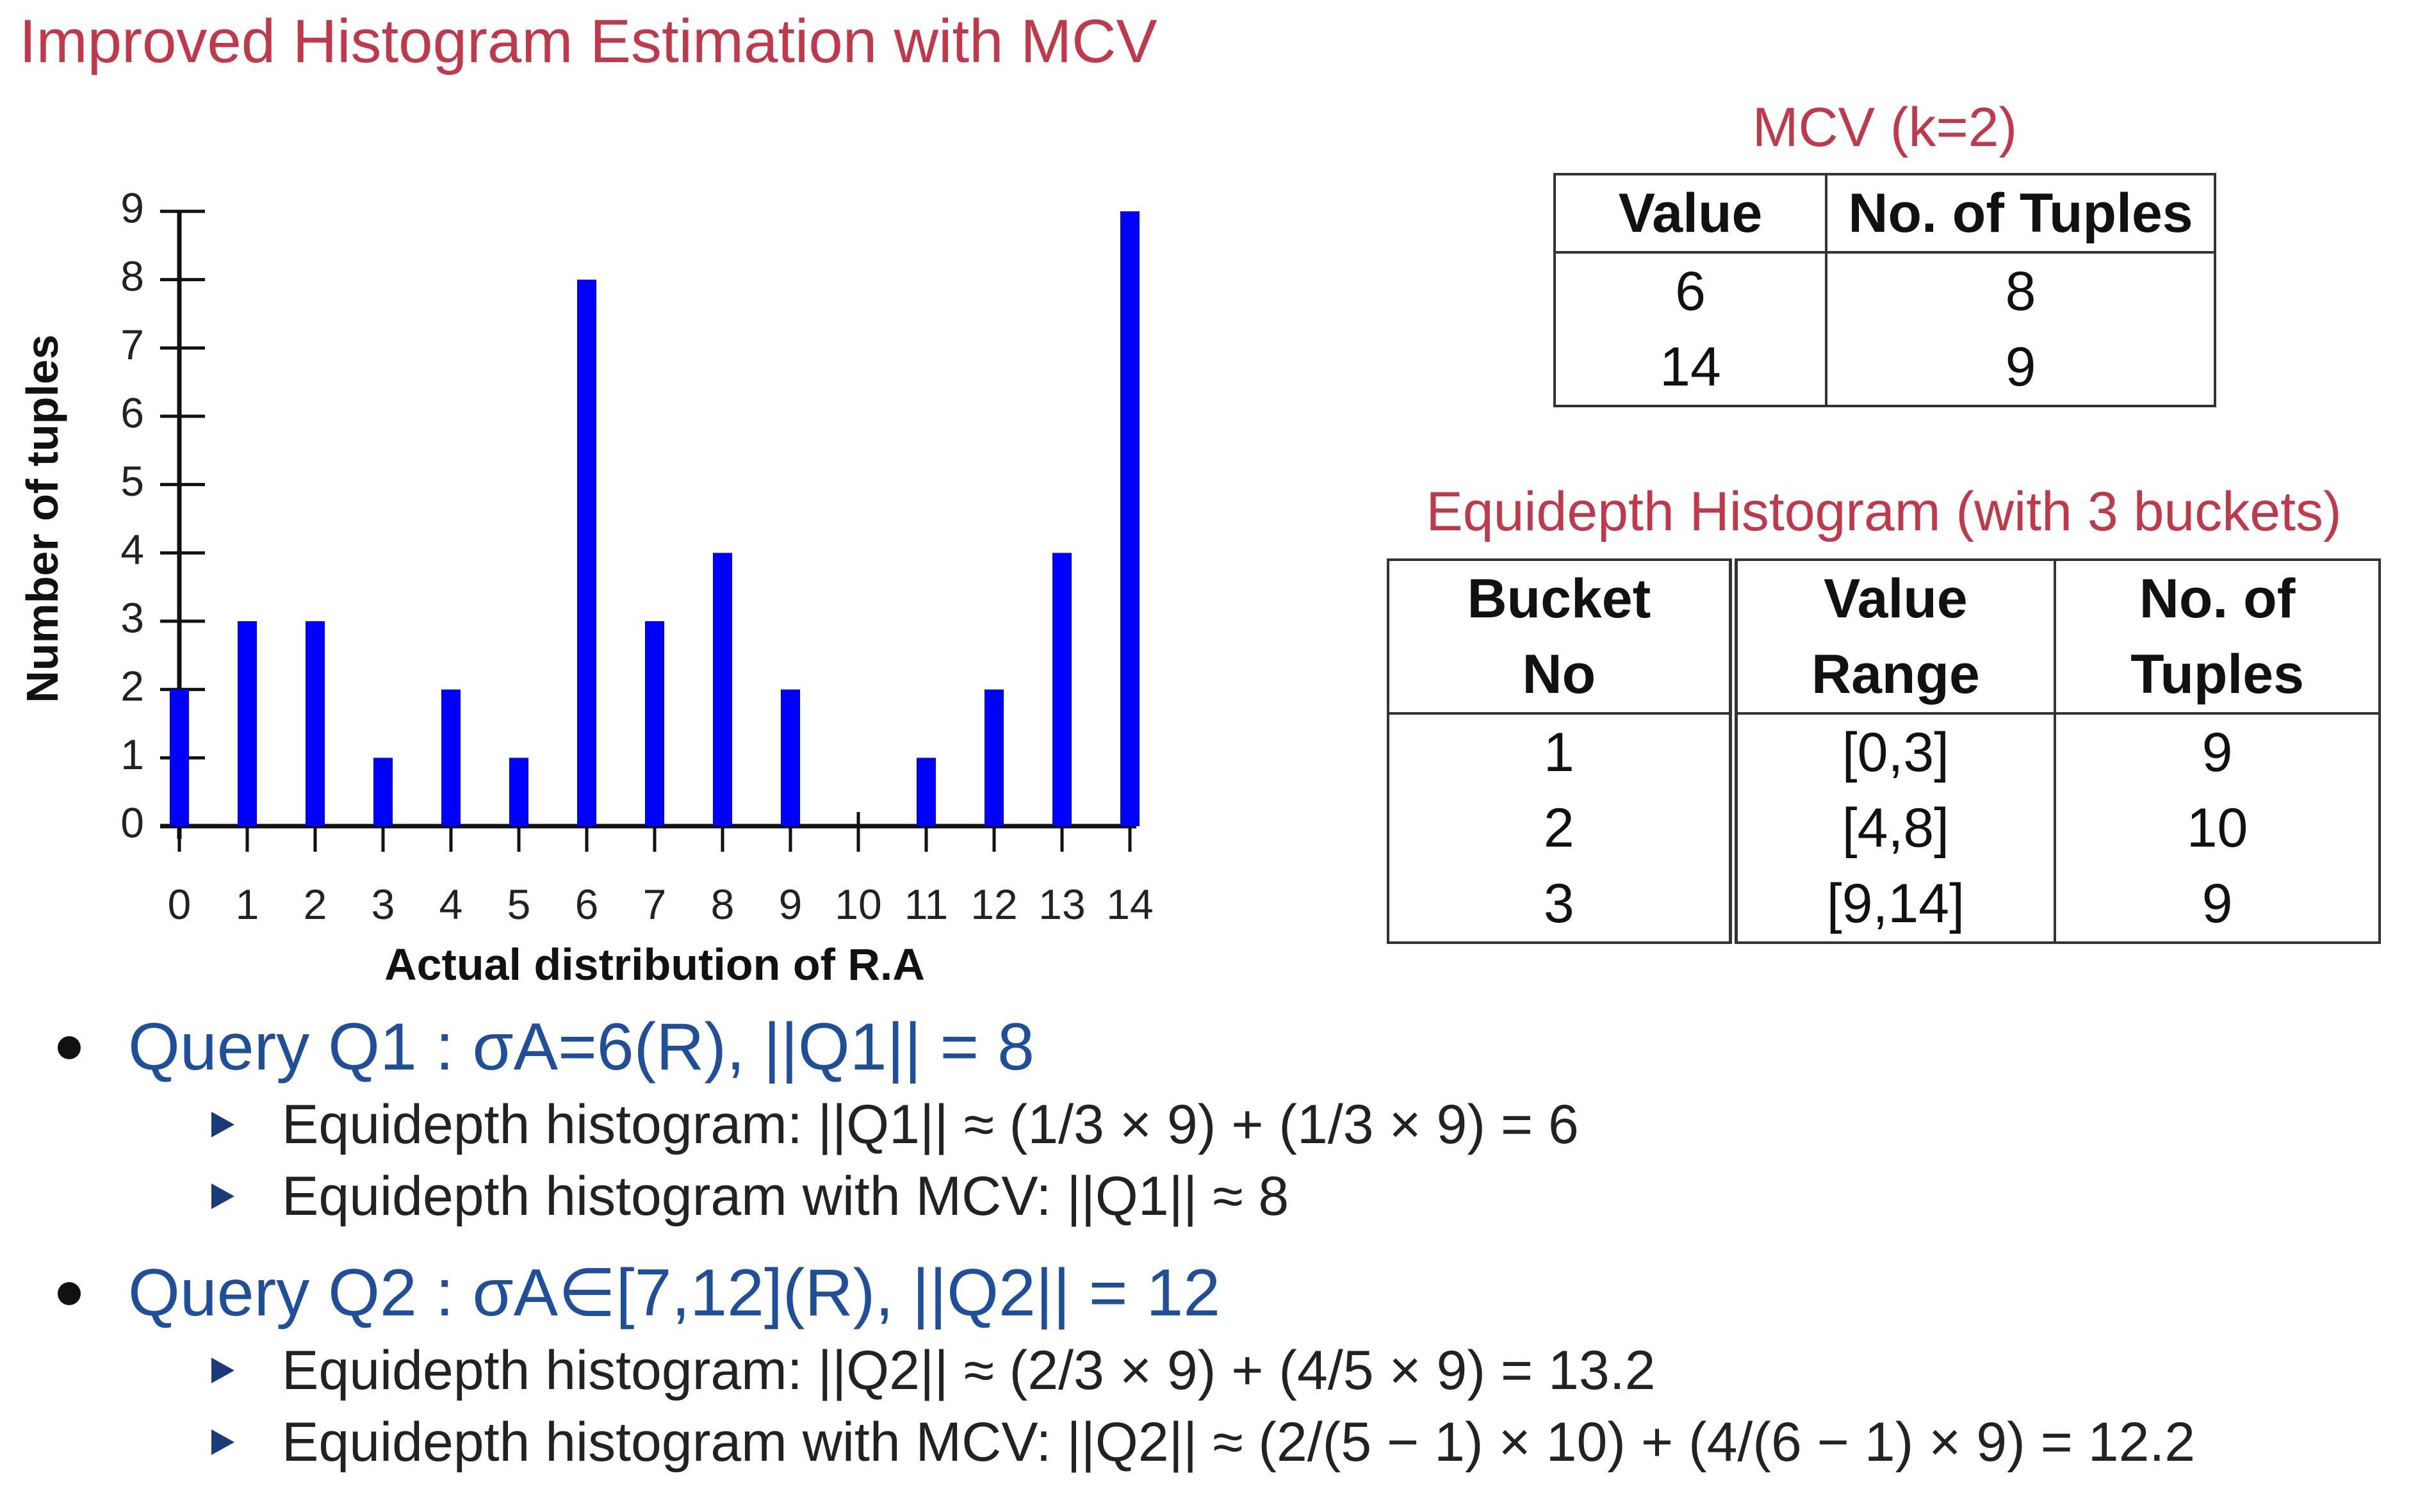 Image resolution: width=2411 pixels, height=1512 pixels. I want to click on y-tick-label: 4, so click(132, 549).